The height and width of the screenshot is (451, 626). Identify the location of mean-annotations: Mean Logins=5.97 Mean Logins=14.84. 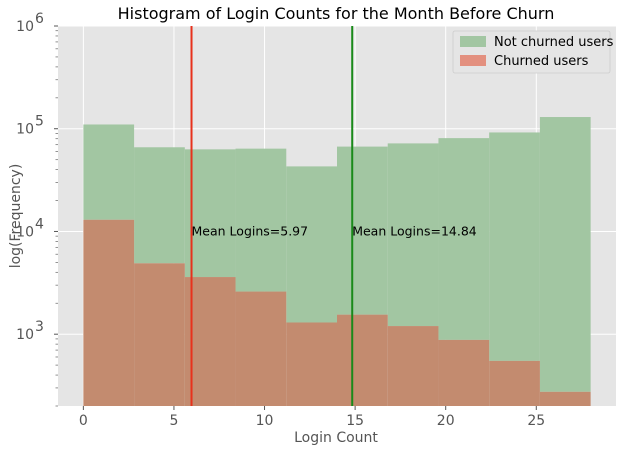
(334, 230).